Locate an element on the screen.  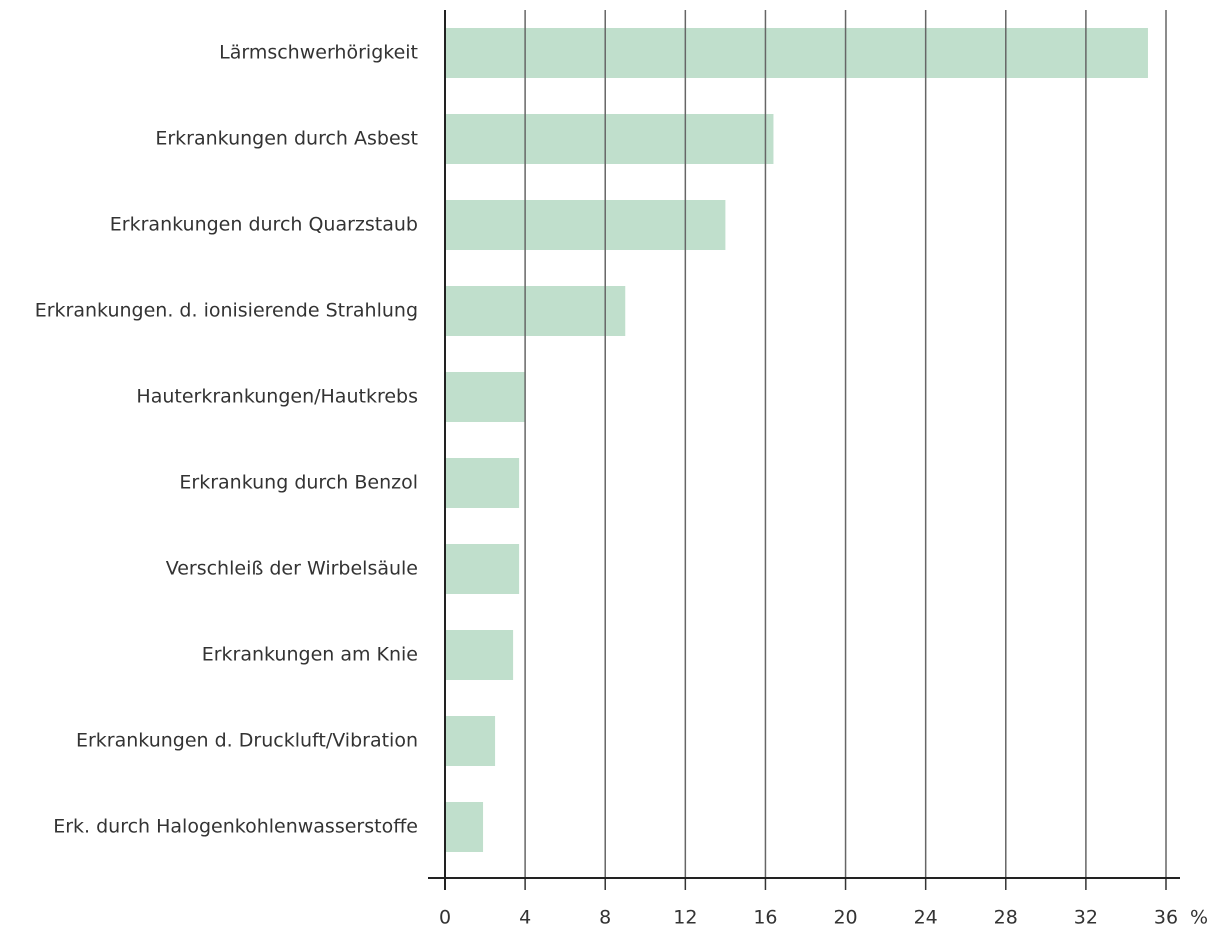
x-tick-label: 0 is located at coordinates (445, 918).